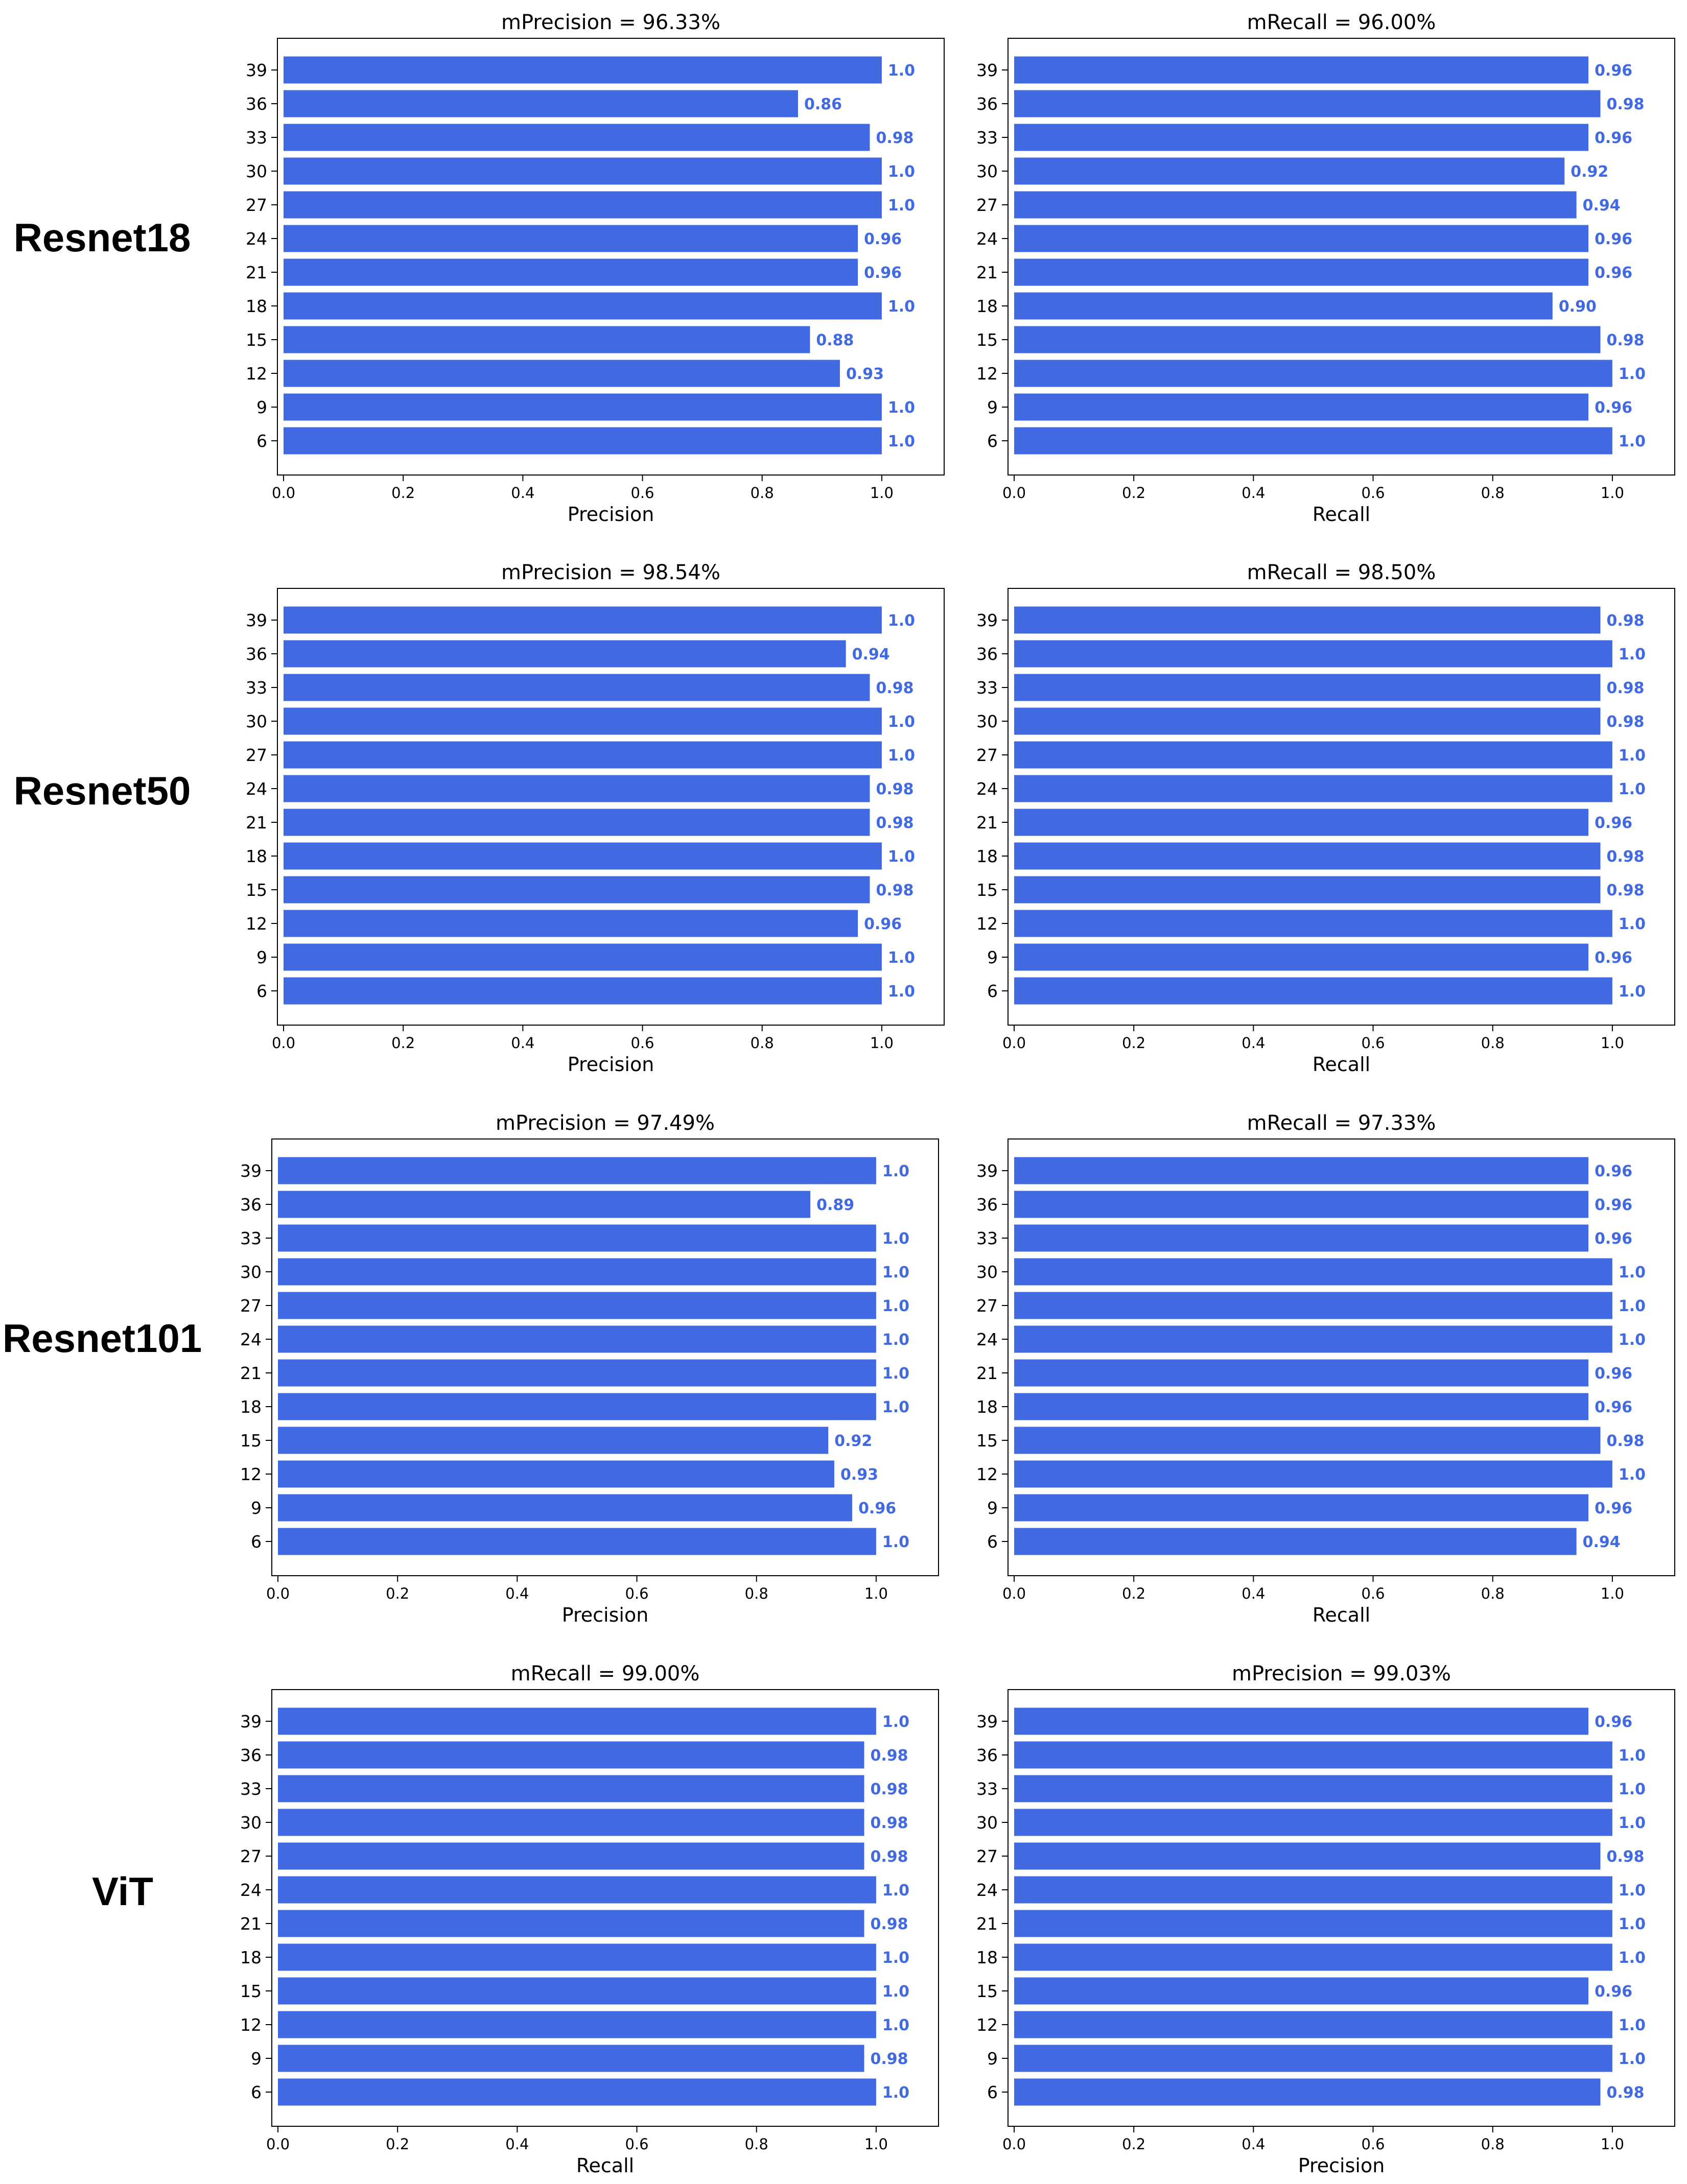 The width and height of the screenshot is (1687, 2184). What do you see at coordinates (610, 572) in the screenshot?
I see `panel-title: mPrecision = 98.54%` at bounding box center [610, 572].